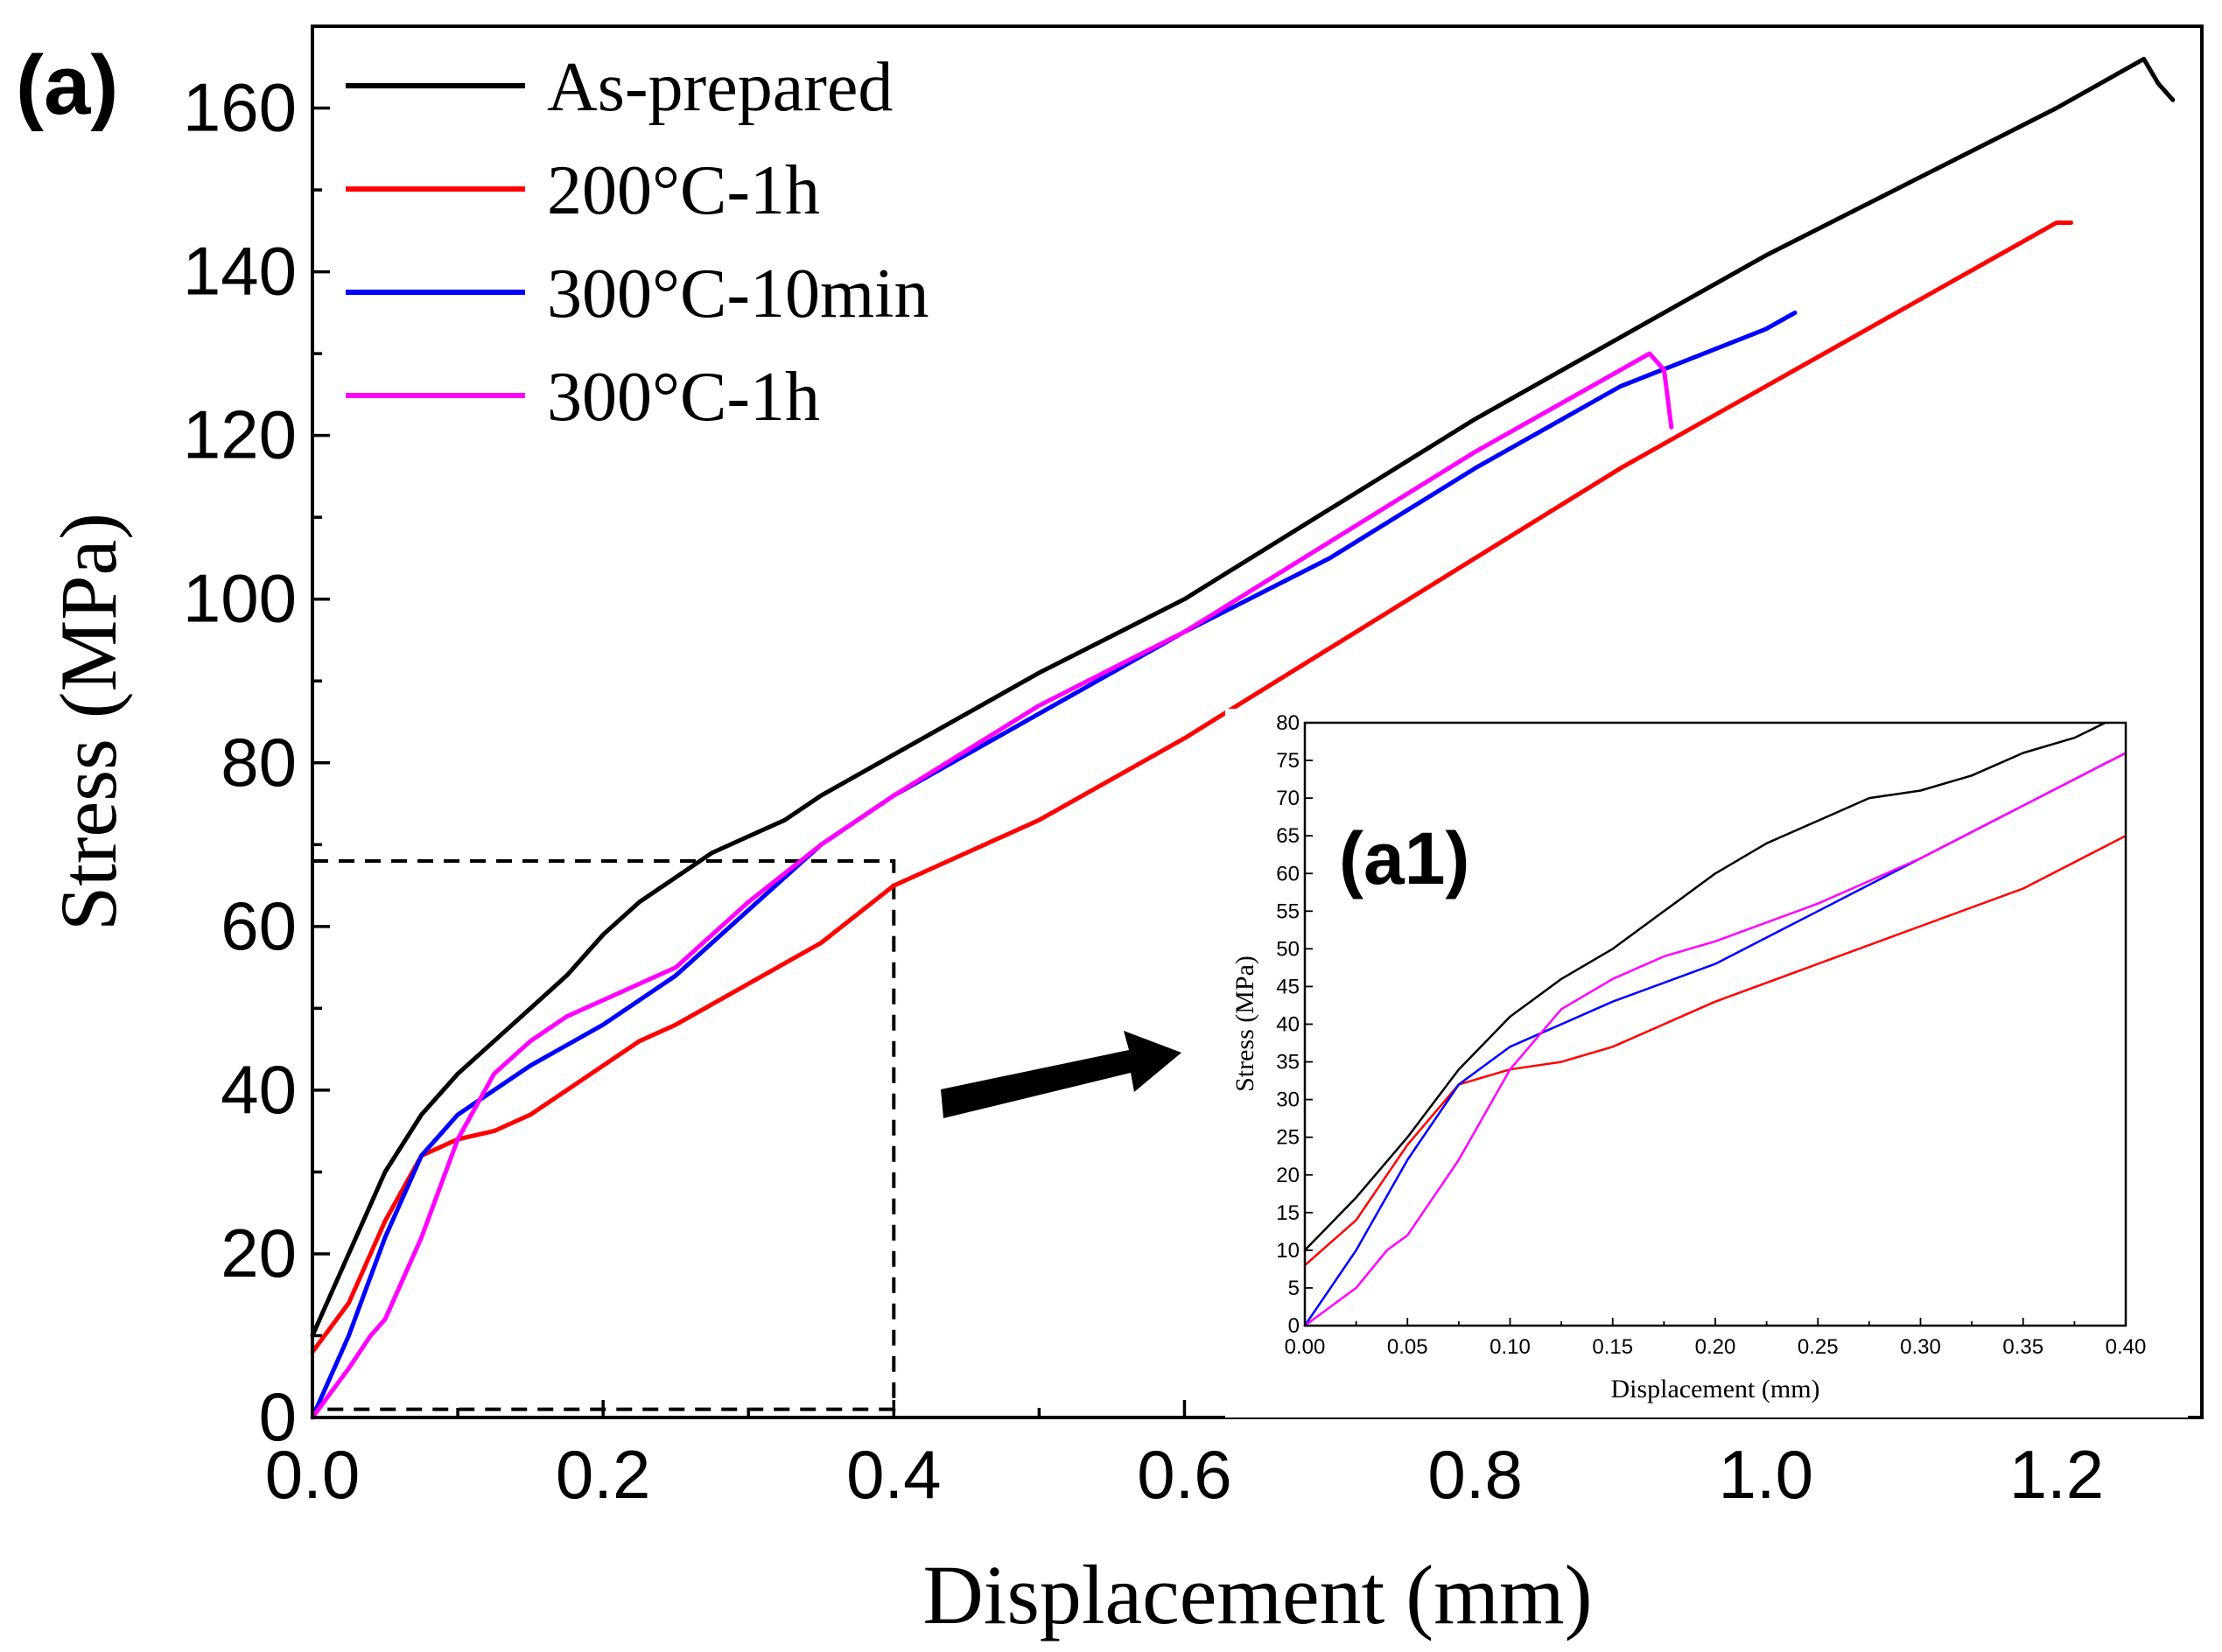 The image size is (2222, 1652). Describe the element at coordinates (683, 190) in the screenshot. I see `legend-label: 200°C-1h` at that location.